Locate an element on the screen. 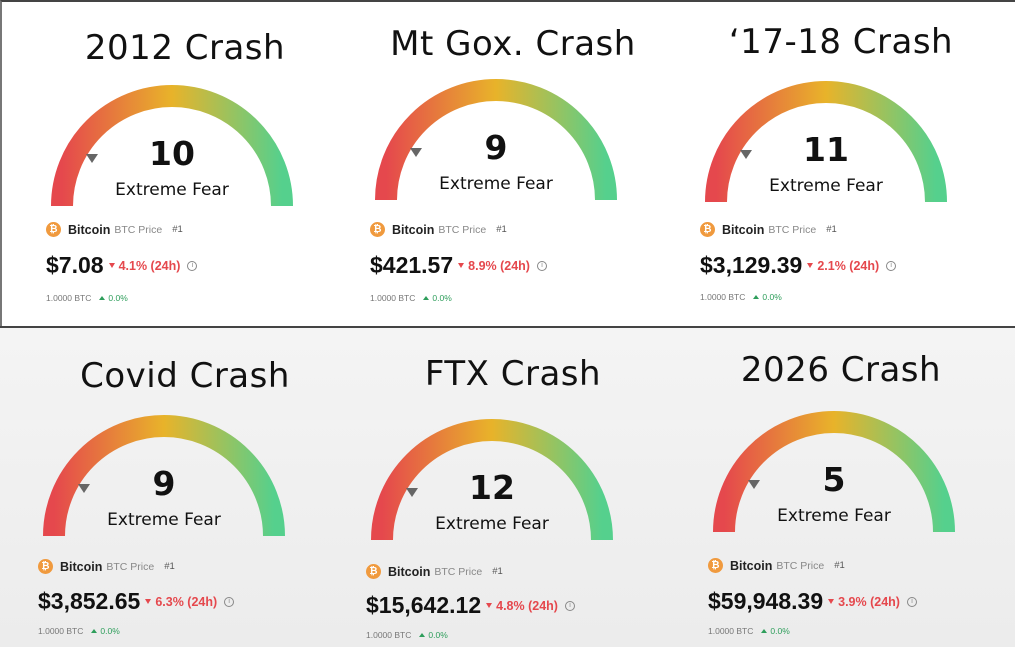 The width and height of the screenshot is (1015, 647). crash-title: Covid Crash is located at coordinates (185, 376).